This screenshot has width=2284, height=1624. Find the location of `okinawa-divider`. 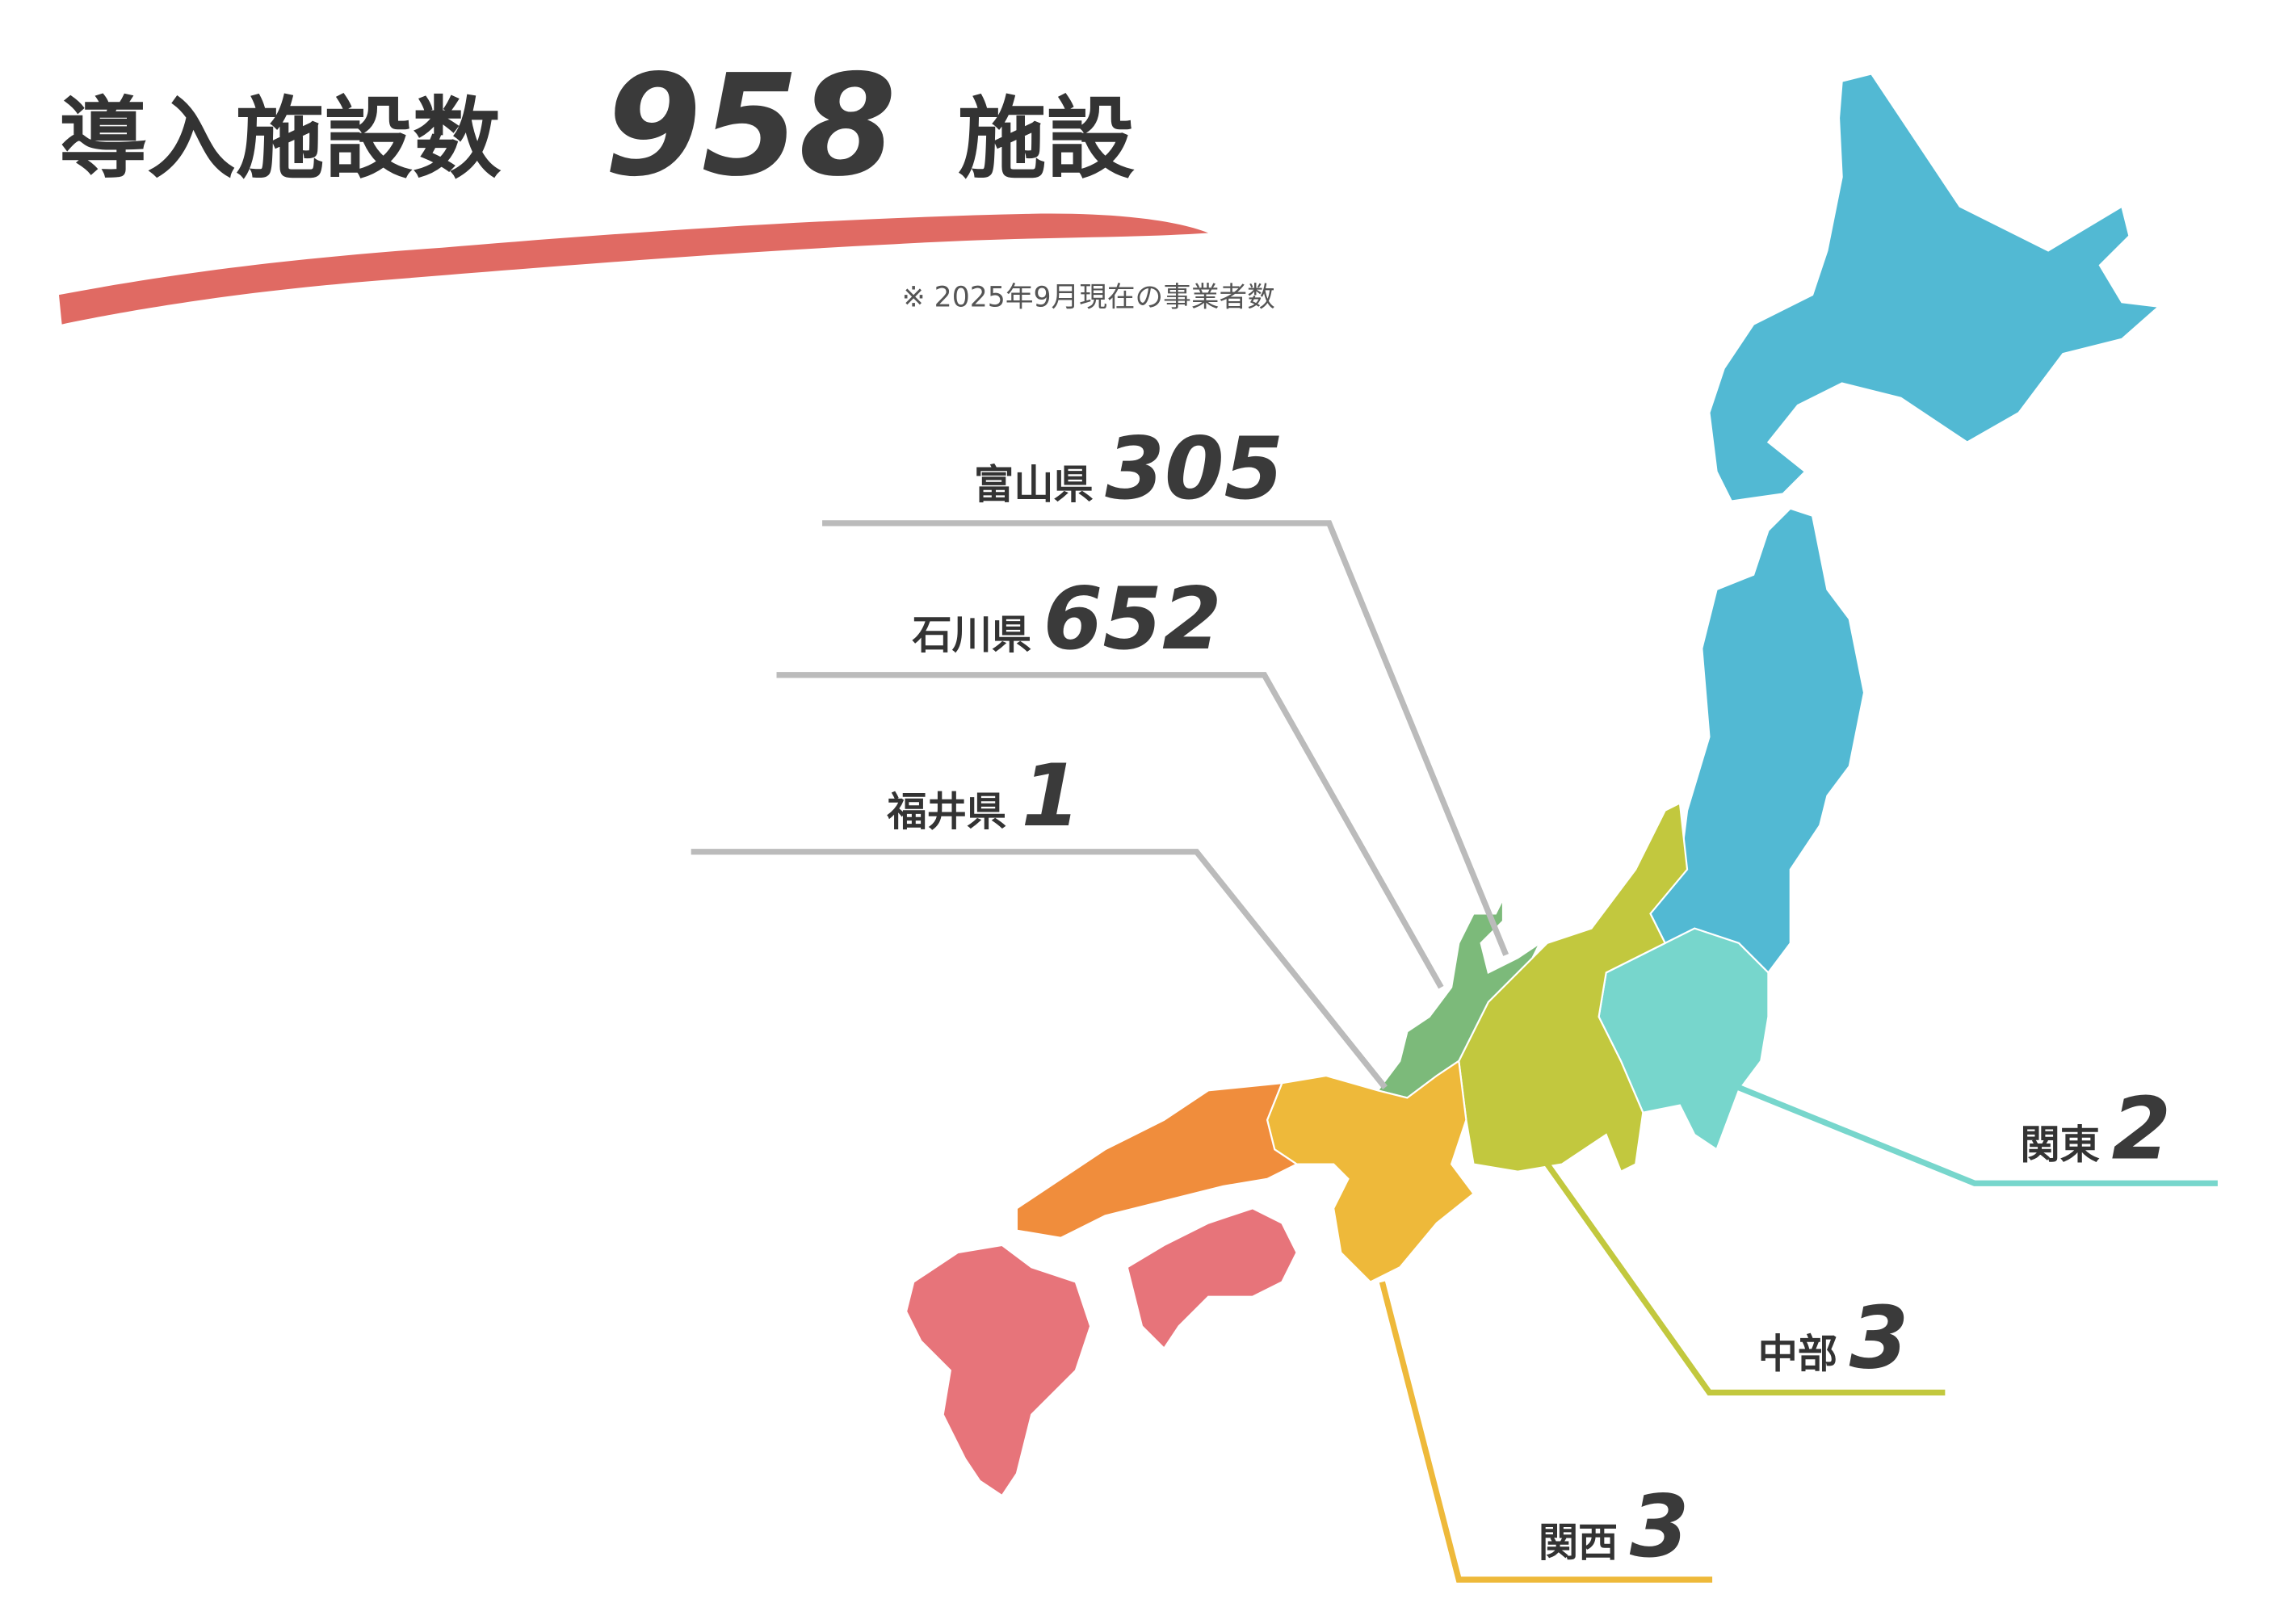

okinawa-divider is located at coordinates (747, 1393).